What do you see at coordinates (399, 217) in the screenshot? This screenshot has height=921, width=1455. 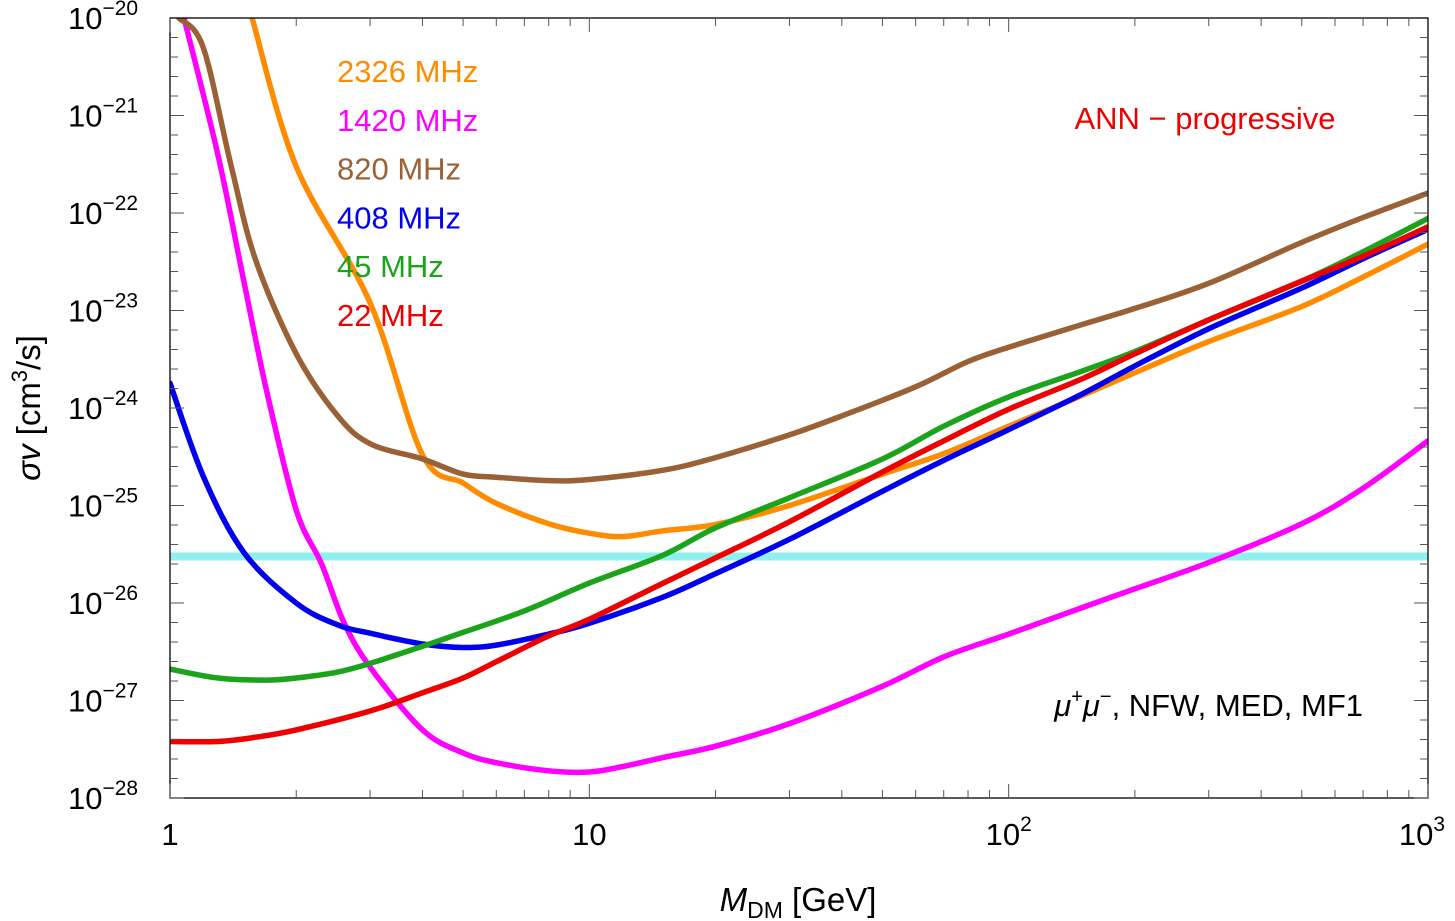 I see `legend-entry-408-mhz: 408 MHz` at bounding box center [399, 217].